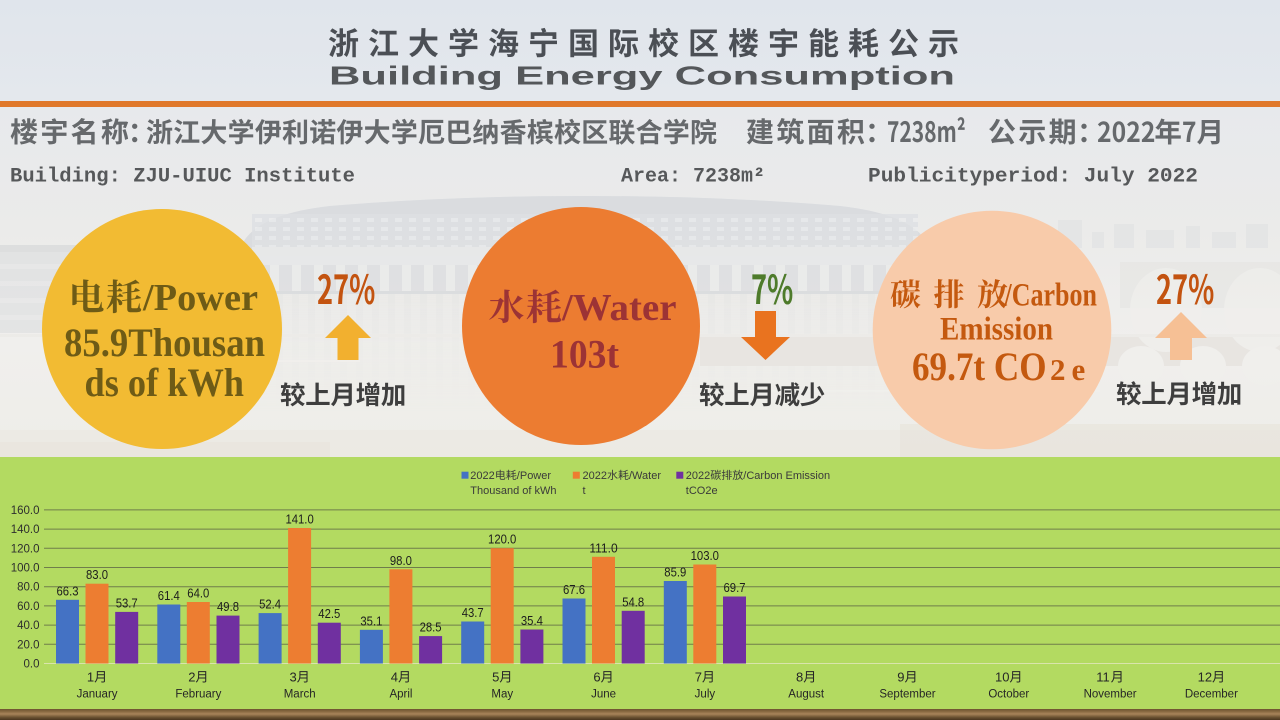  Describe the element at coordinates (907, 695) in the screenshot. I see `svg-text: September` at that location.